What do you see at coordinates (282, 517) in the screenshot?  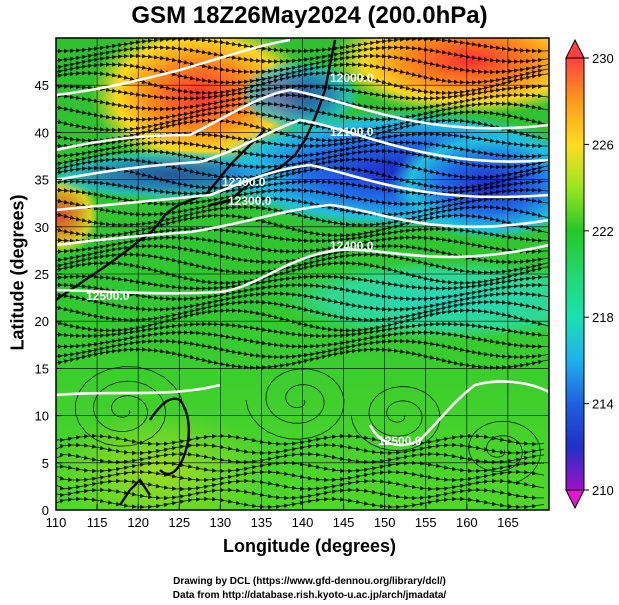 I see `x-axis-ticks: 110 115 120 125 130 135 140 145 150 155 160 165` at bounding box center [282, 517].